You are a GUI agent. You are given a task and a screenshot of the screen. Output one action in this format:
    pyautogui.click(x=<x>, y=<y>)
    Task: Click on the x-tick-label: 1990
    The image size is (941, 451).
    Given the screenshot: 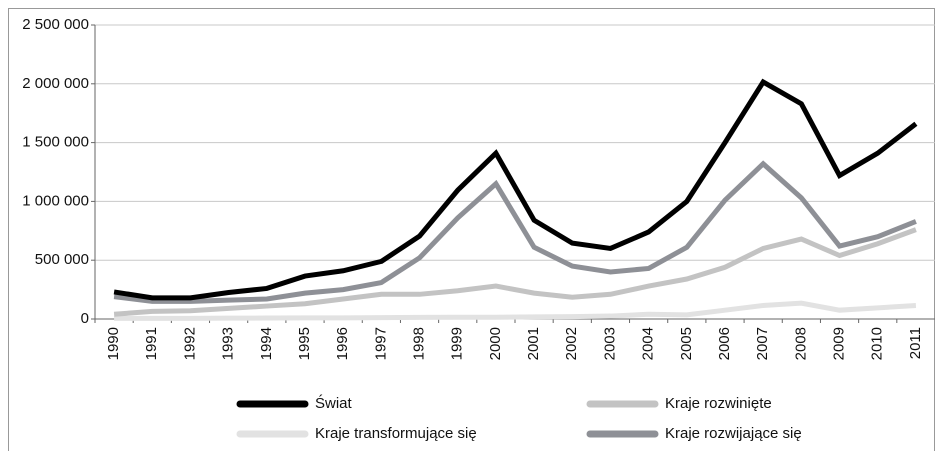 What is the action you would take?
    pyautogui.click(x=113, y=343)
    